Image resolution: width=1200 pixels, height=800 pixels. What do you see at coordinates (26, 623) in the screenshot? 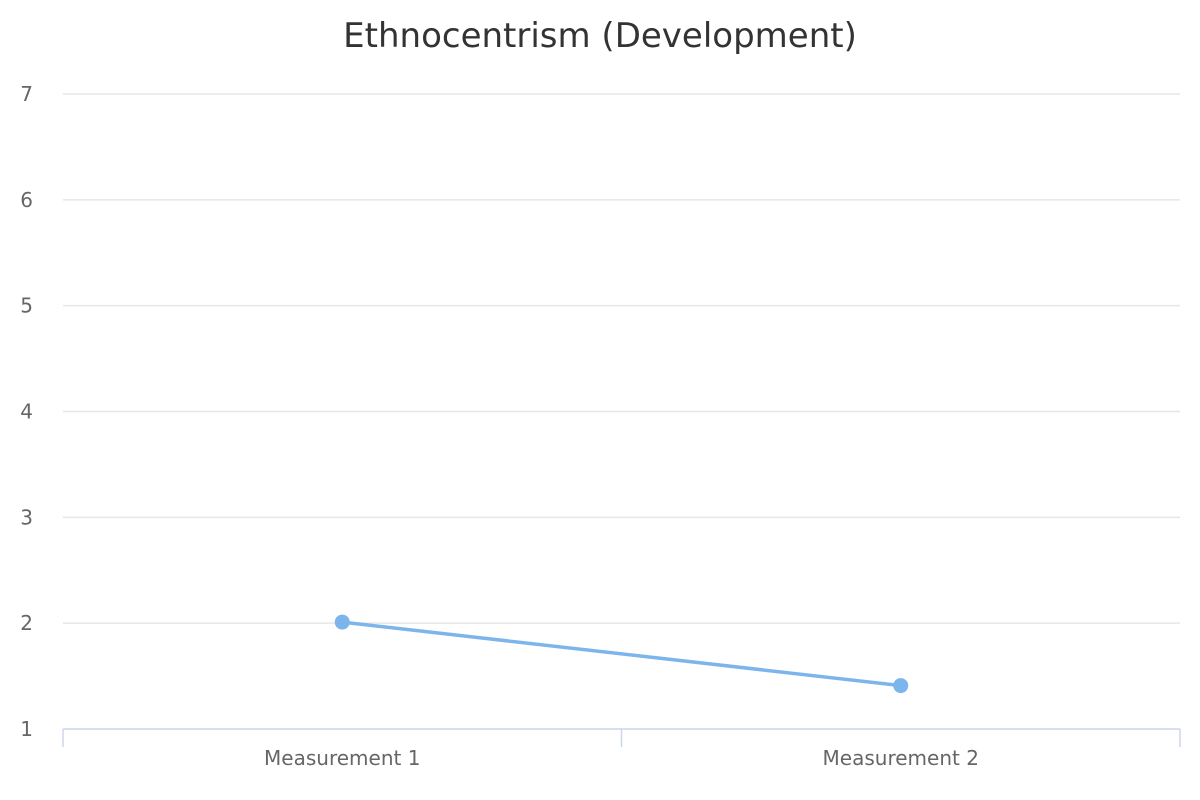
I see `y-tick-label: 2` at bounding box center [26, 623].